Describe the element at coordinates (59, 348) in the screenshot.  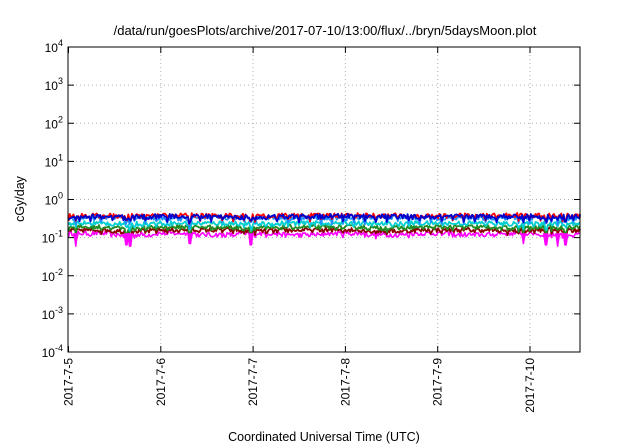
I see `y-tick-exponent: -4` at that location.